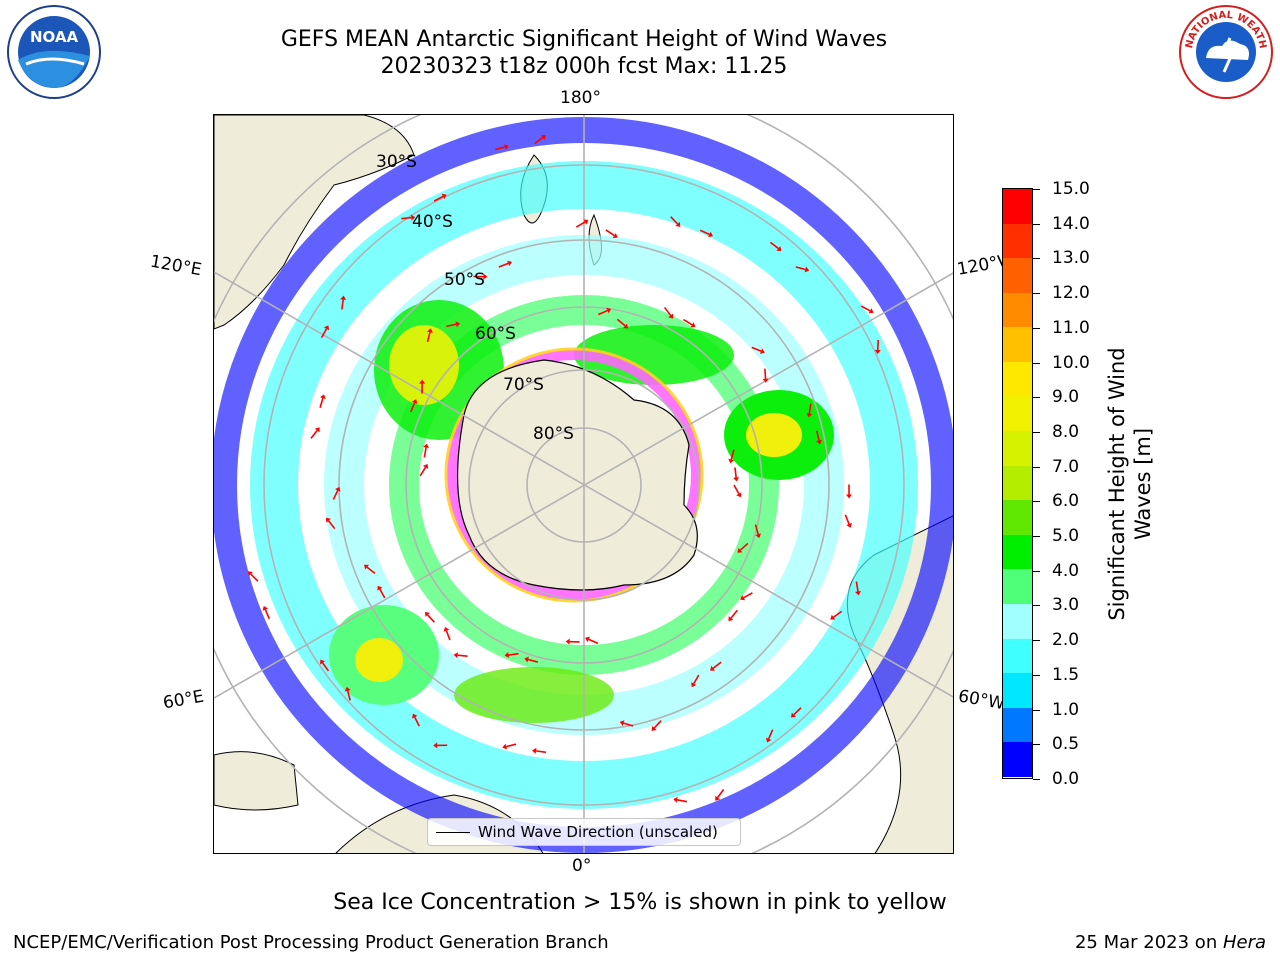  Describe the element at coordinates (1066, 431) in the screenshot. I see `colorbar-tick-label: 8.0` at that location.